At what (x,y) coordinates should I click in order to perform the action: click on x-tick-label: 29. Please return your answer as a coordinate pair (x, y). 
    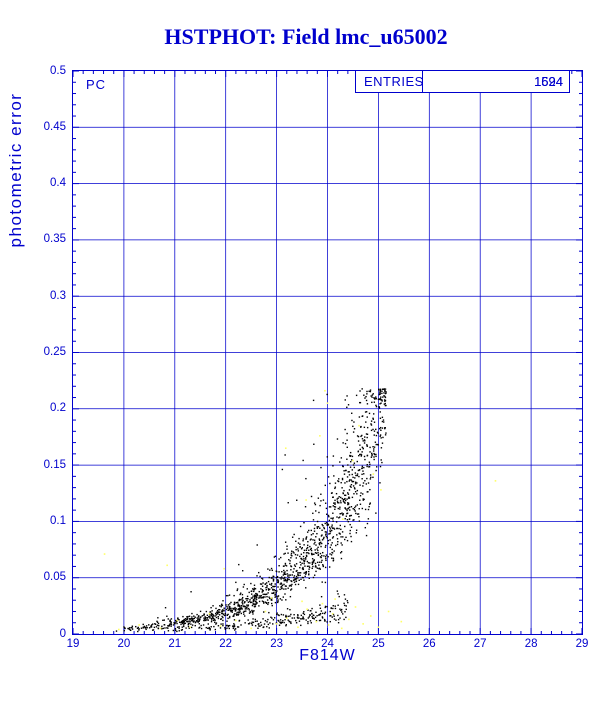
    Looking at the image, I should click on (582, 644).